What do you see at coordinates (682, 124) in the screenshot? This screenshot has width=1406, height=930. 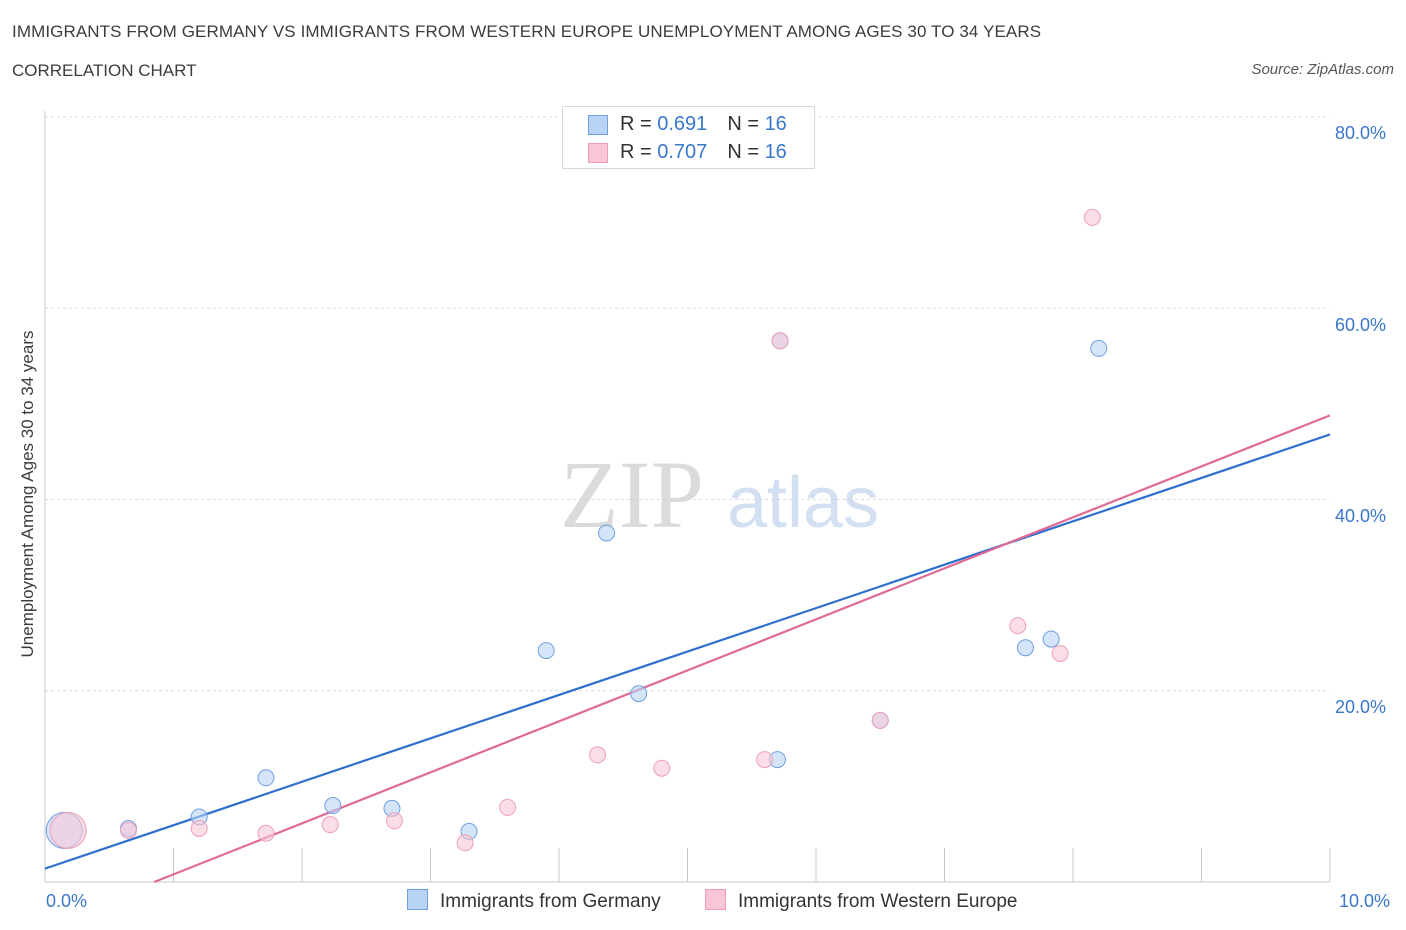 I see `r-value-germany: 0.691` at bounding box center [682, 124].